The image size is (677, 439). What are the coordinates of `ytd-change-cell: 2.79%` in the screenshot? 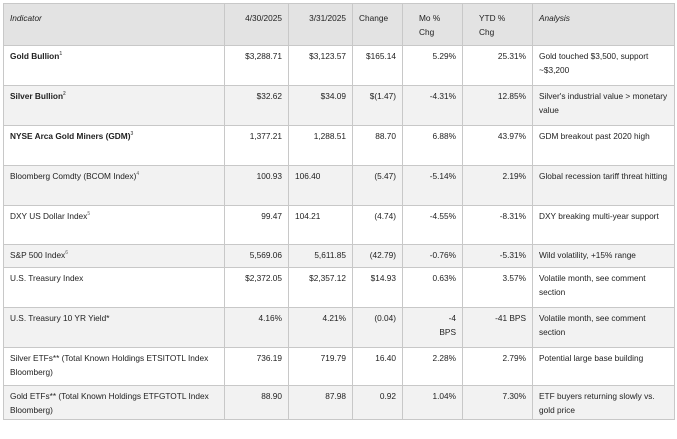 It's located at (497, 366).